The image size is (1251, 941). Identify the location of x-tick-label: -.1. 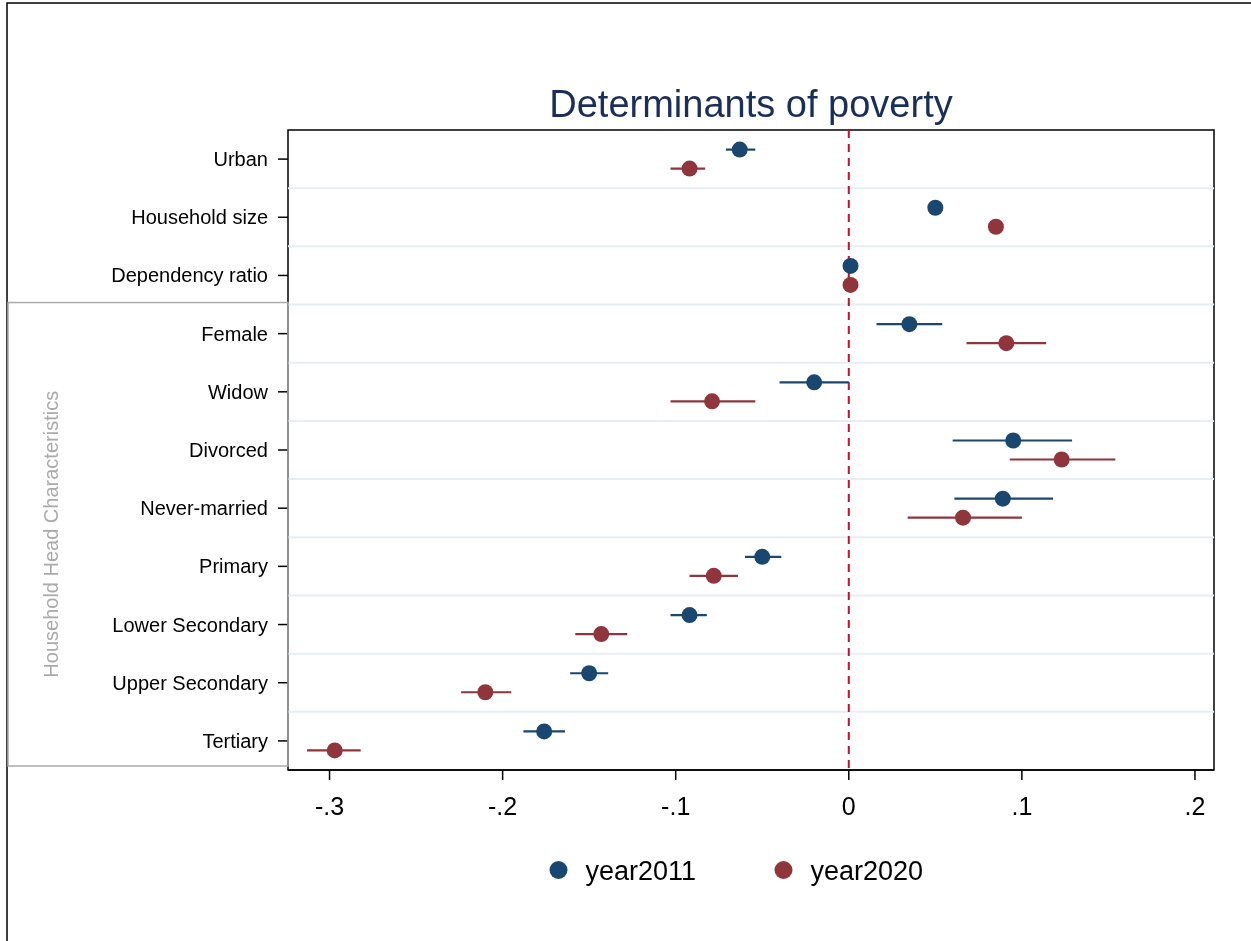
(676, 806).